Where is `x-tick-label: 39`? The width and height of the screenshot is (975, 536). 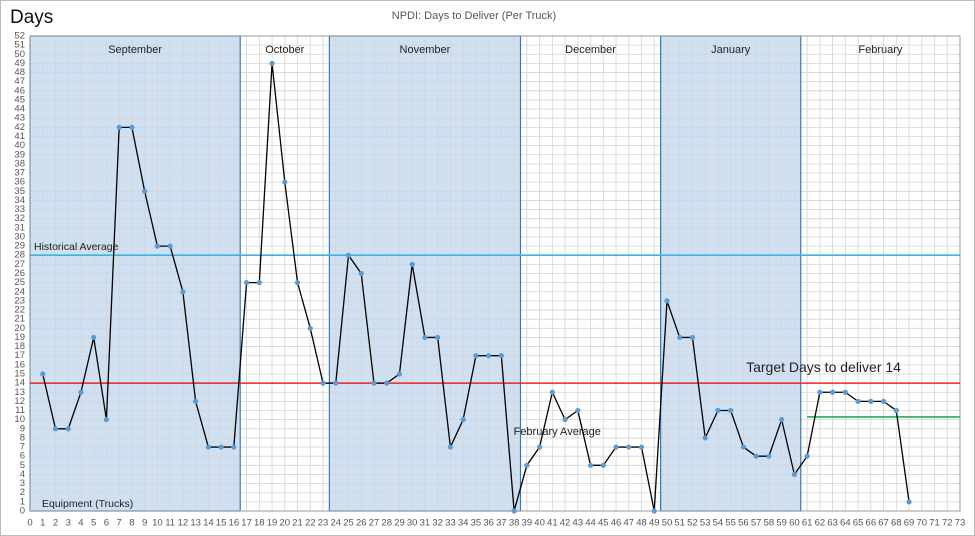
x-tick-label: 39 is located at coordinates (527, 523).